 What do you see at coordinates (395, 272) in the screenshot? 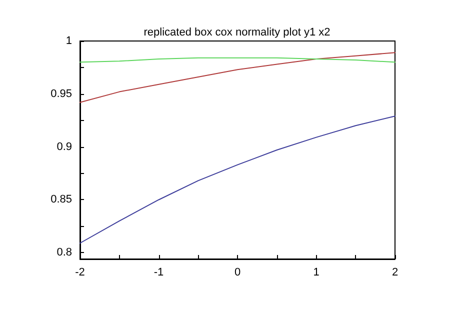
I see `x-tick-label: 2` at bounding box center [395, 272].